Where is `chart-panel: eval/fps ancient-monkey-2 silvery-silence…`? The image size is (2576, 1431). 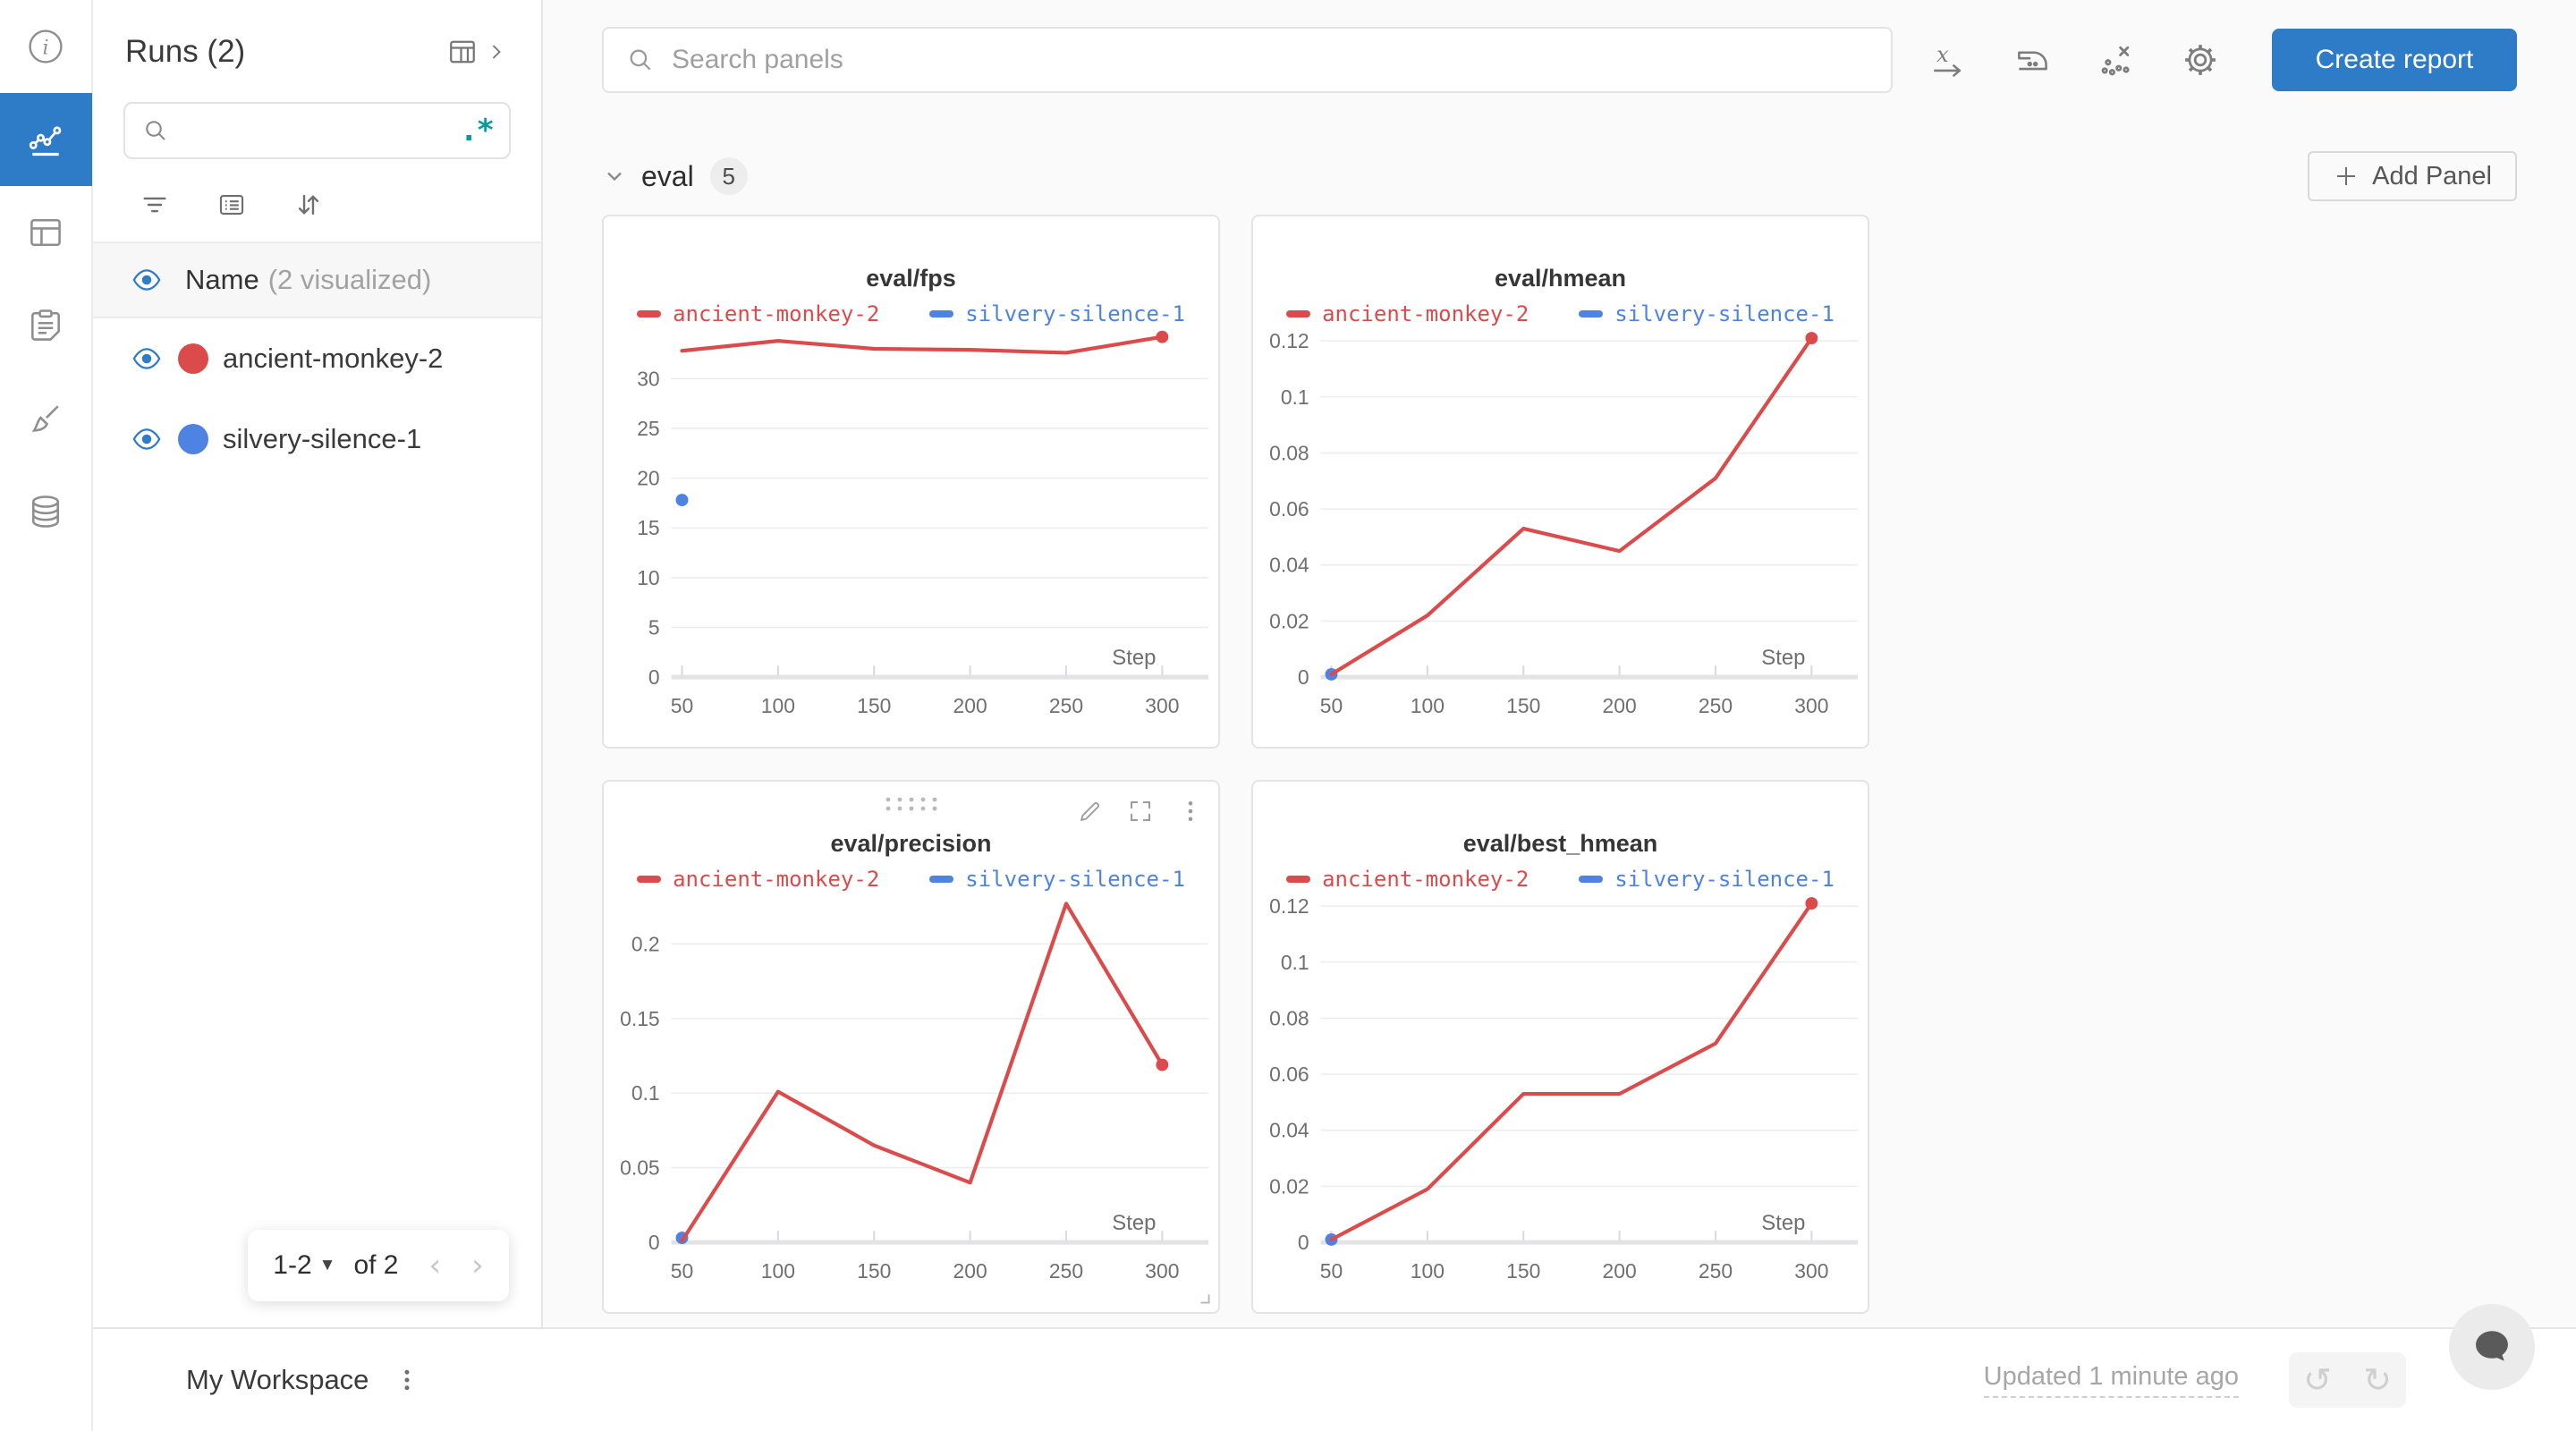 chart-panel: eval/fps ancient-monkey-2 silvery-silence… is located at coordinates (911, 482).